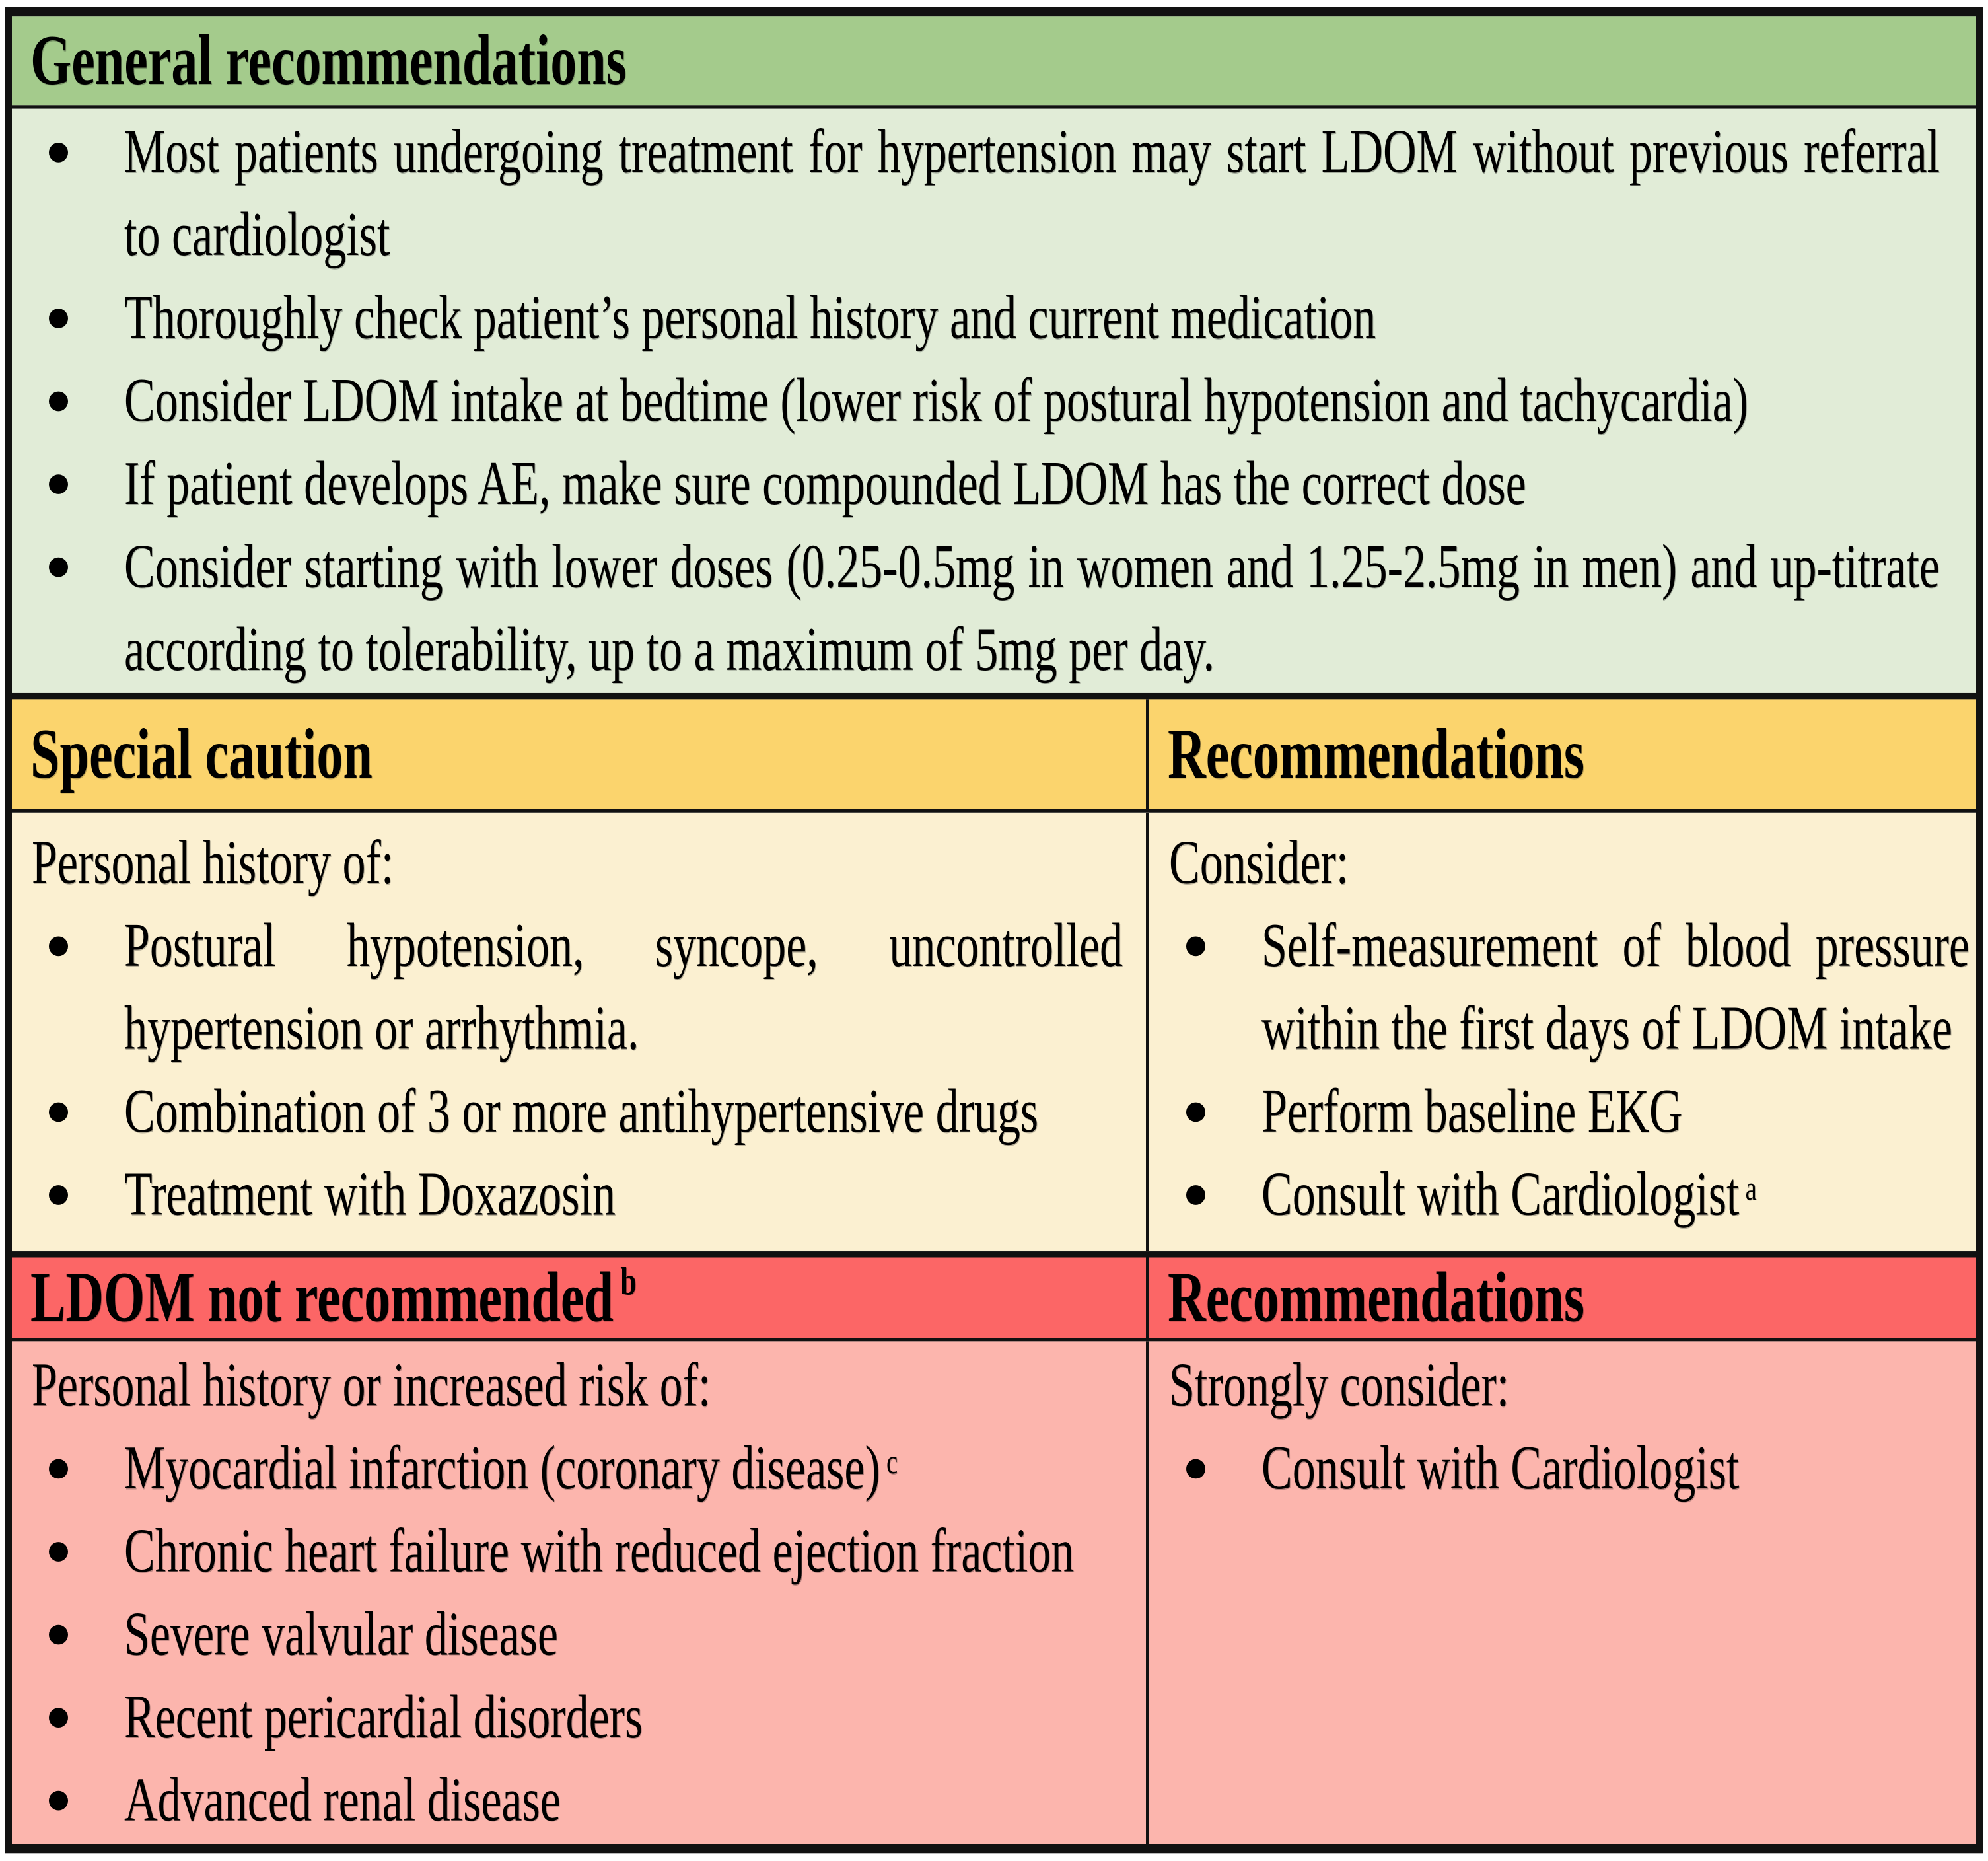 The height and width of the screenshot is (1861, 1988). What do you see at coordinates (1259, 863) in the screenshot?
I see `caution-recommendations-intro: Consider:` at bounding box center [1259, 863].